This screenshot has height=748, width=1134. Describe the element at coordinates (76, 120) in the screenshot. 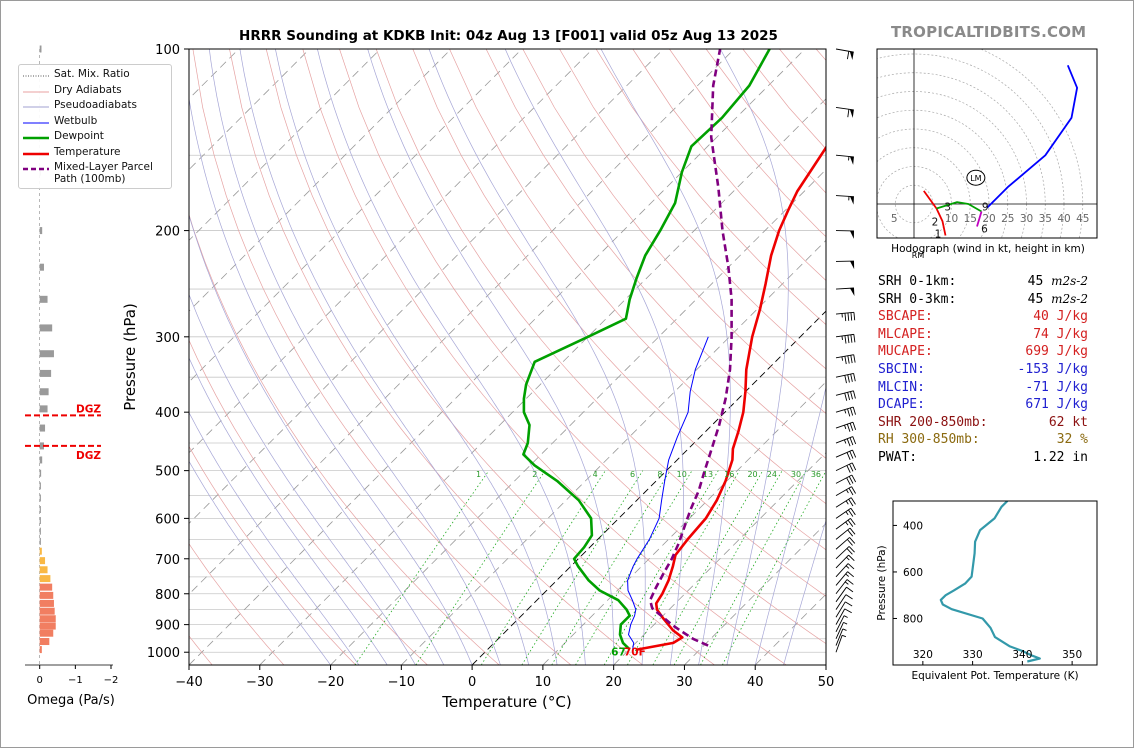

I see `legend-label: Wetbulb` at that location.